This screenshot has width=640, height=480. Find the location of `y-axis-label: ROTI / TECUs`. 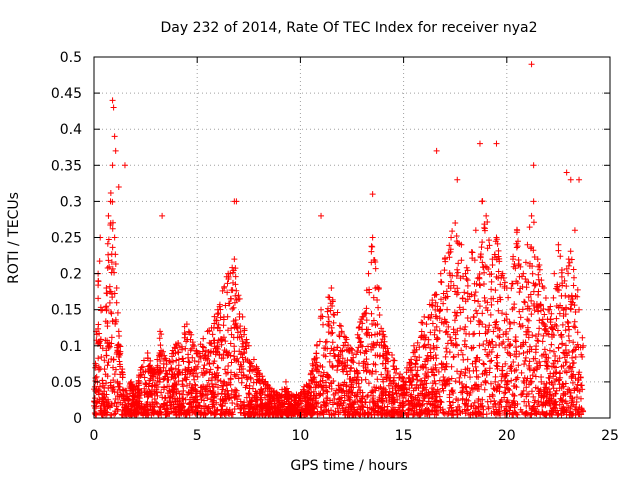

y-axis-label: ROTI / TECUs is located at coordinates (14, 238).